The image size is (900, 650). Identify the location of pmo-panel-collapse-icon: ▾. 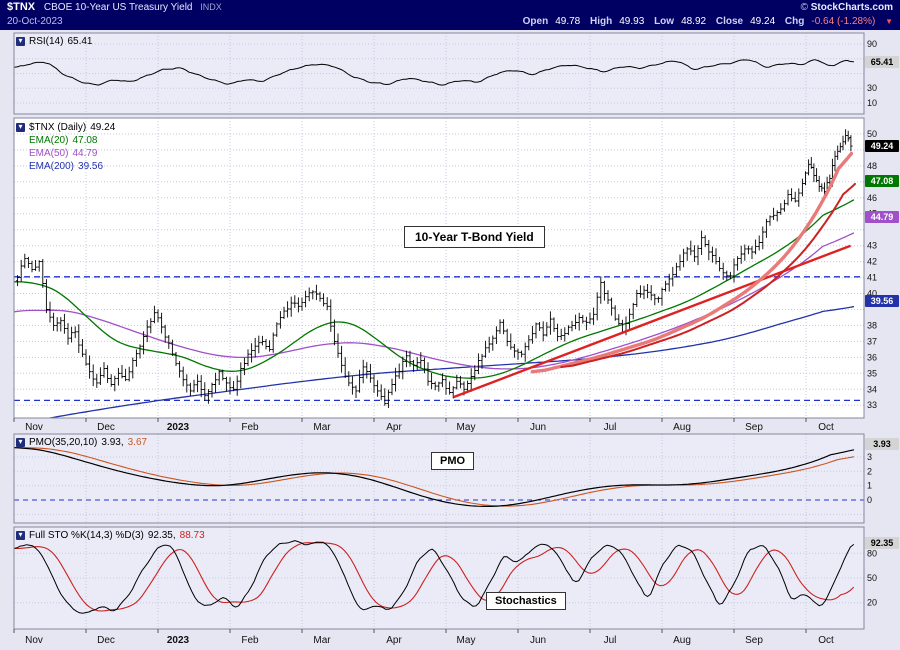
(20, 442).